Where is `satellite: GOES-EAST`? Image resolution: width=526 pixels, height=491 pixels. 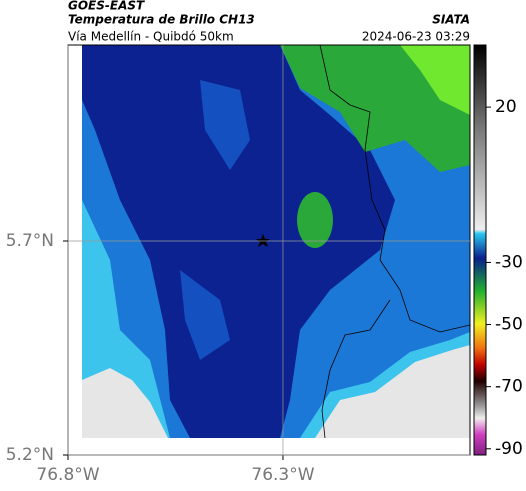
satellite: GOES-EAST is located at coordinates (106, 6).